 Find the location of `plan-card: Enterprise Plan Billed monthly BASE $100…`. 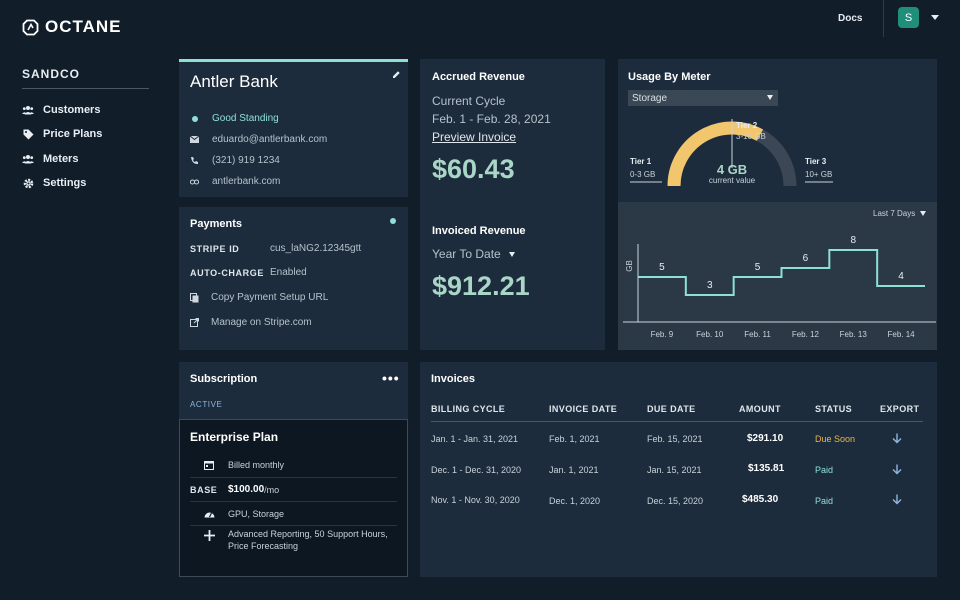

plan-card: Enterprise Plan Billed monthly BASE $100… is located at coordinates (293, 498).